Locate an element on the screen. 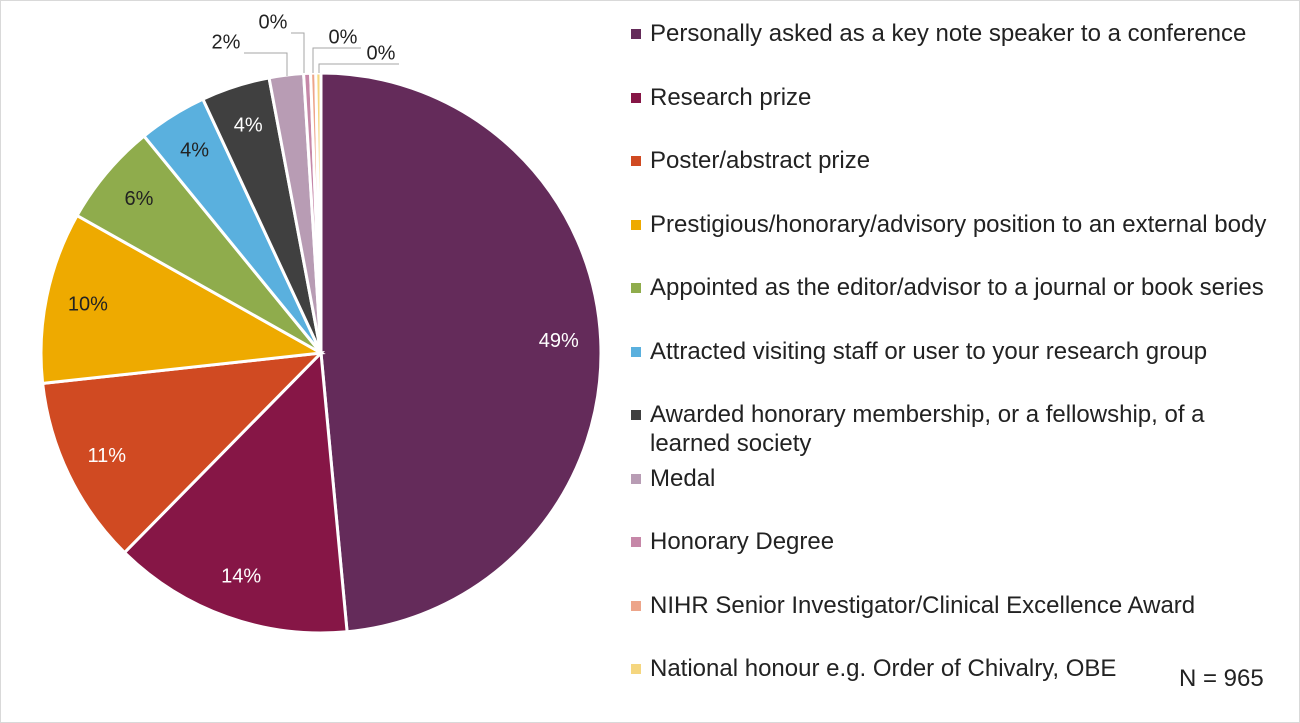  data-label: 6% is located at coordinates (138, 199).